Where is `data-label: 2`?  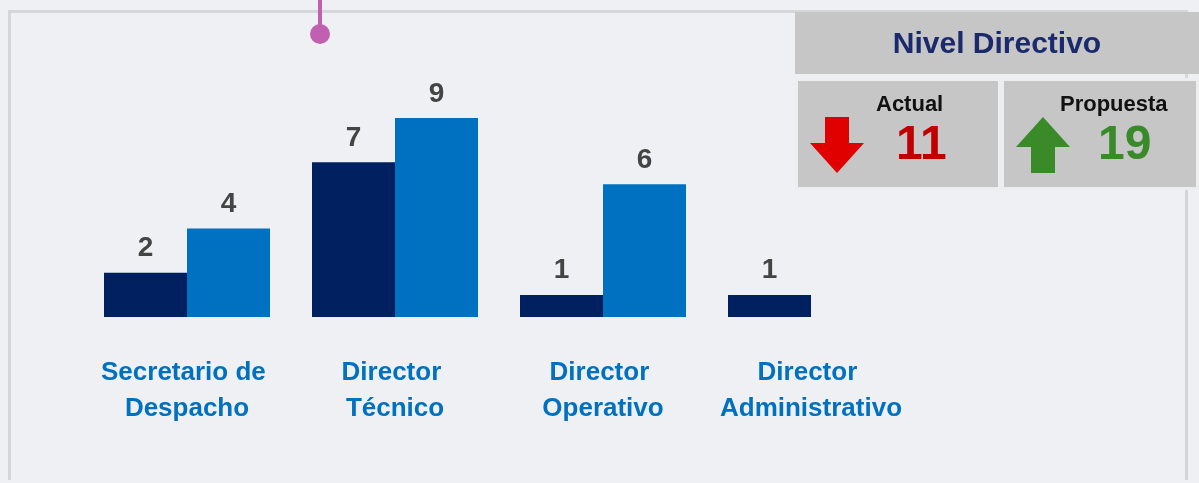 data-label: 2 is located at coordinates (145, 247).